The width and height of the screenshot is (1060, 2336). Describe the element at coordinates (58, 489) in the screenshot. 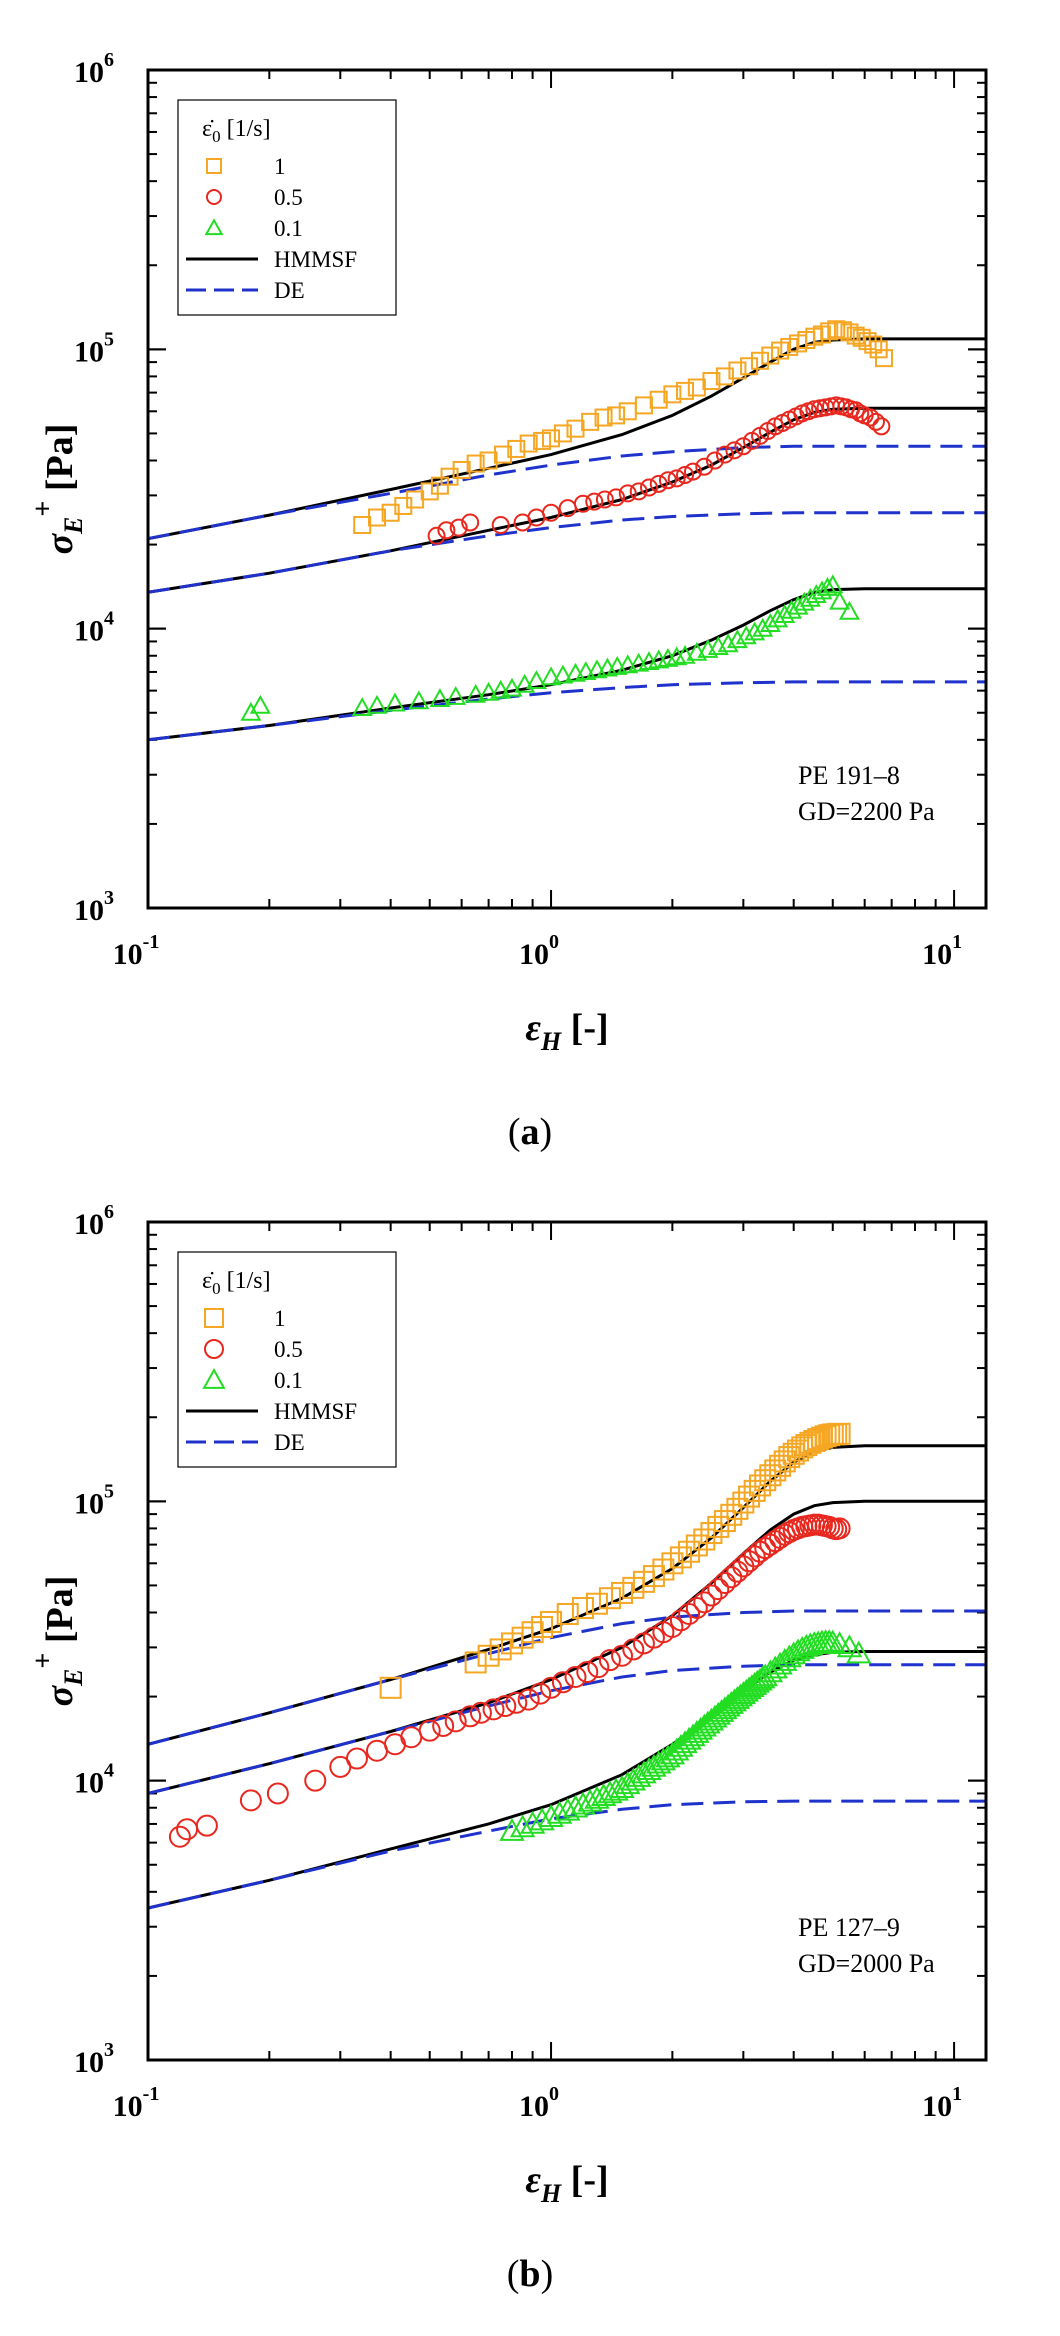

I see `panel-a-y-axis-label: σE+ [Pa]` at that location.